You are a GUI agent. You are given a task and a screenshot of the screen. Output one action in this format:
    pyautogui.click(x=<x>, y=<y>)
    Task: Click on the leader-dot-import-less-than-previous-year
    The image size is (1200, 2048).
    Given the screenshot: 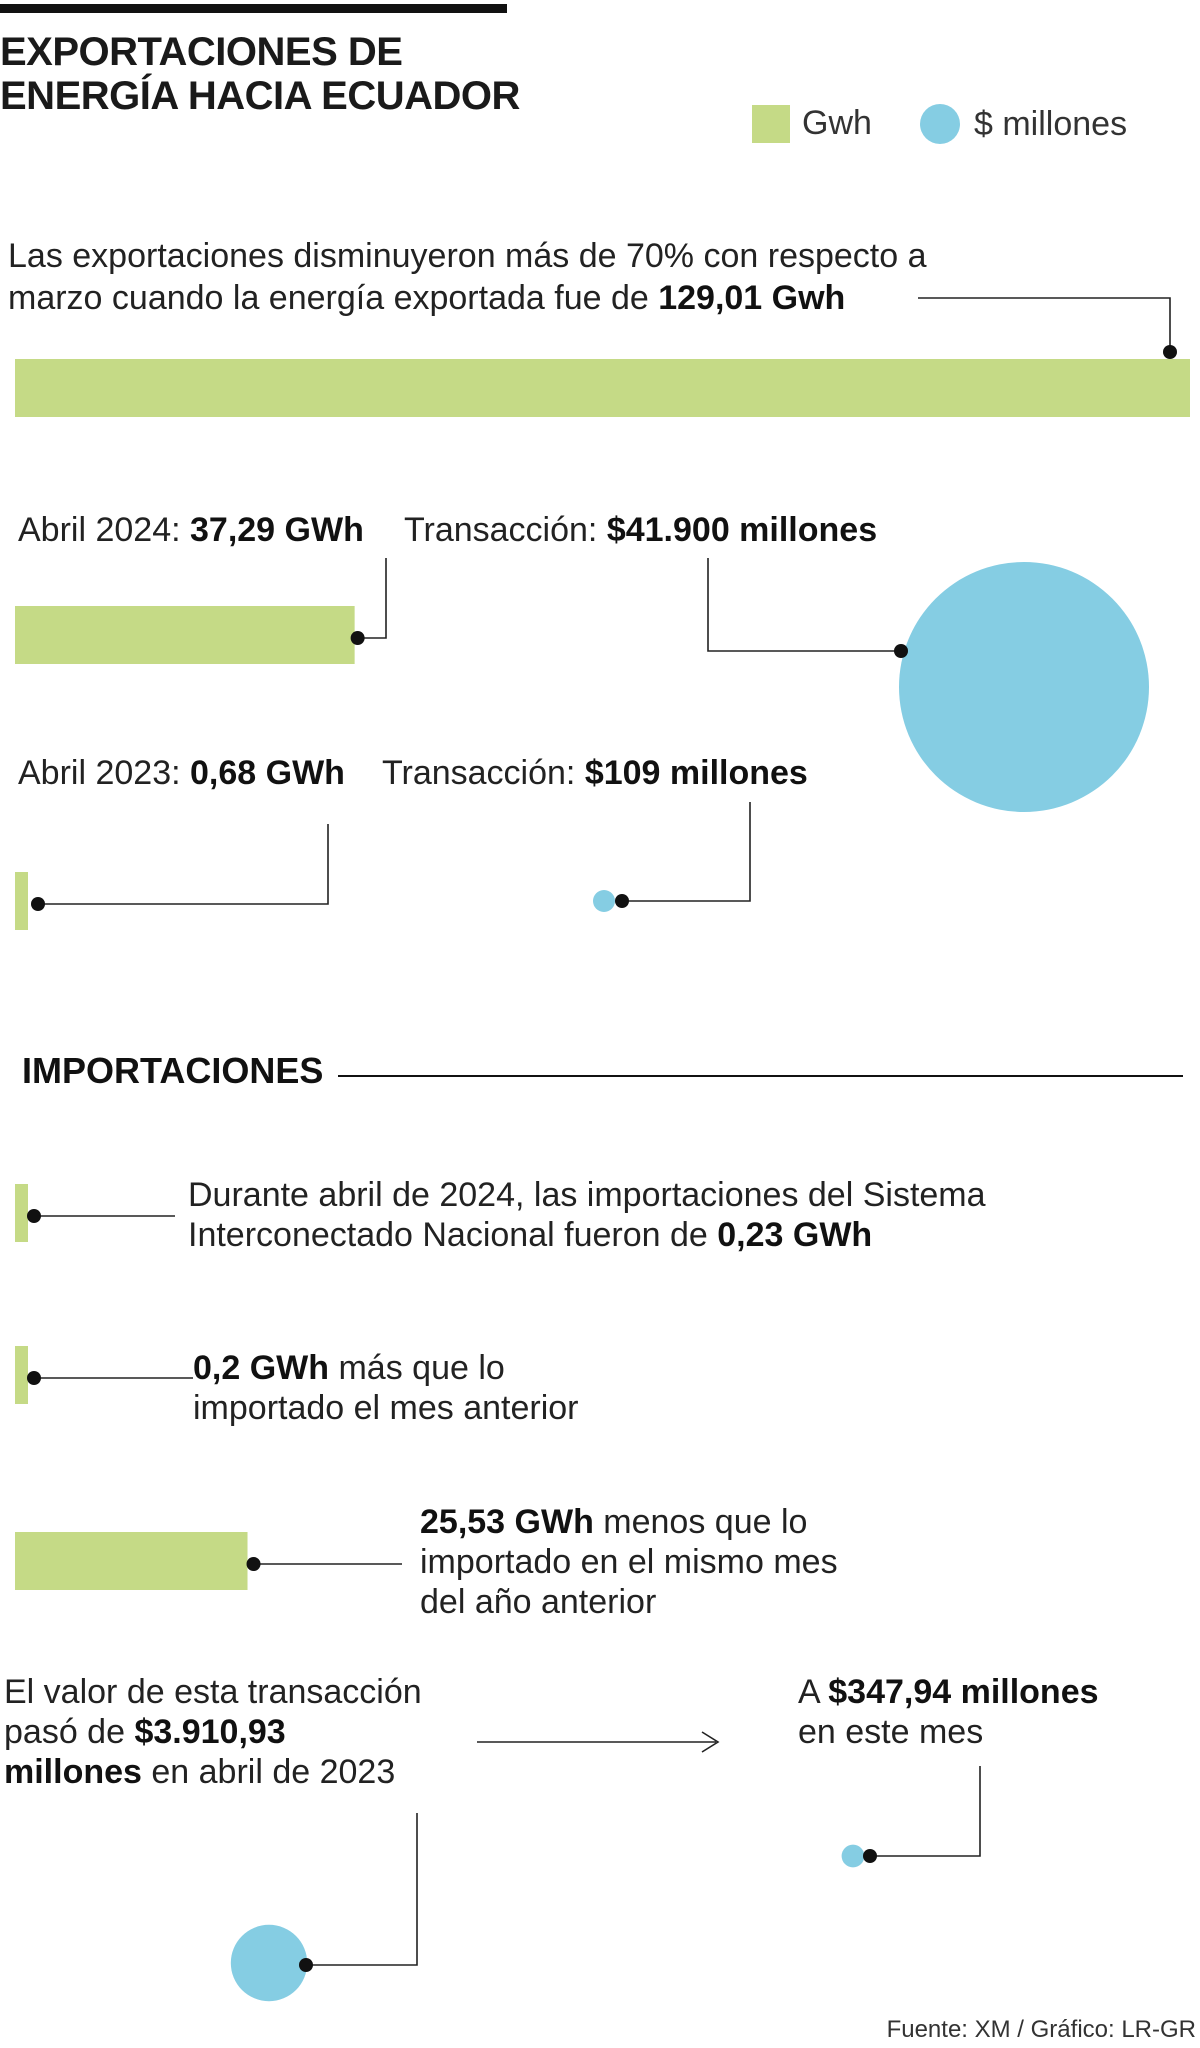 What is the action you would take?
    pyautogui.click(x=253, y=1564)
    